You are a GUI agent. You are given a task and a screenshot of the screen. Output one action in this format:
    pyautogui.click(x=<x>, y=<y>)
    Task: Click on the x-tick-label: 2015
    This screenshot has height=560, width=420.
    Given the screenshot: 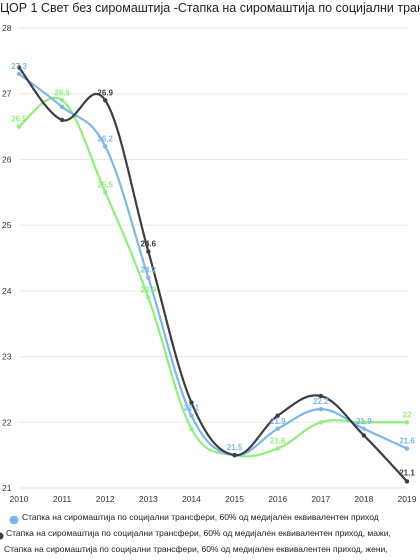 What is the action you would take?
    pyautogui.click(x=234, y=499)
    